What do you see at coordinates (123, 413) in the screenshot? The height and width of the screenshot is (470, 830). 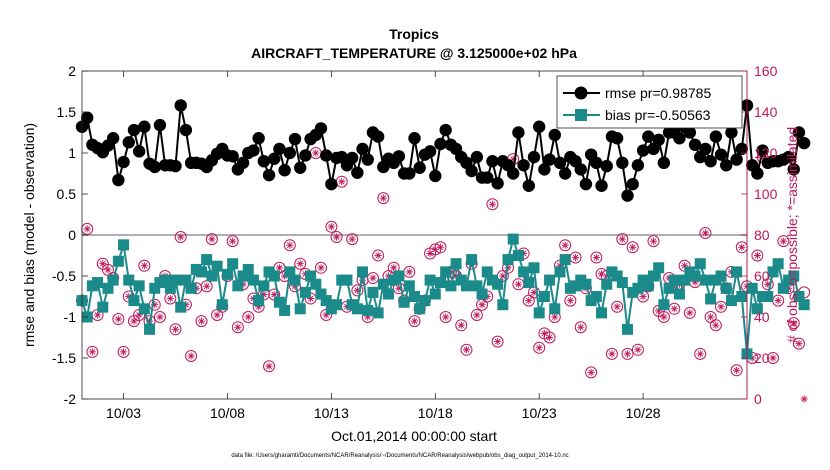 I see `x-tick-label: 10/03` at bounding box center [123, 413].